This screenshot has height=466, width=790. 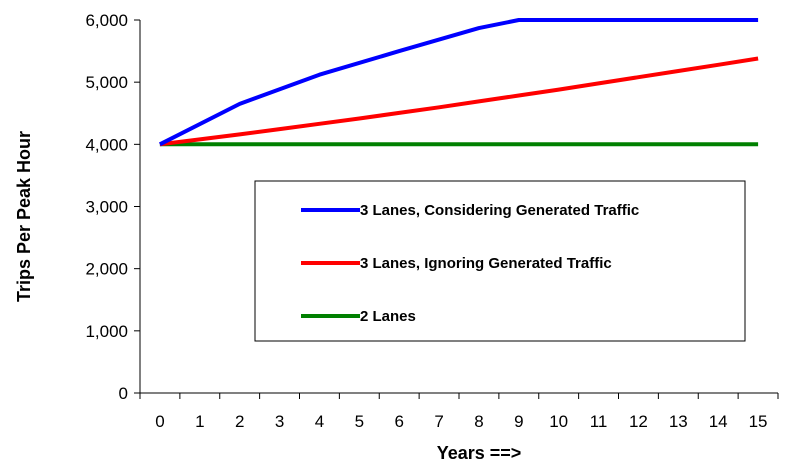 What do you see at coordinates (279, 421) in the screenshot?
I see `x-tick-label: 3` at bounding box center [279, 421].